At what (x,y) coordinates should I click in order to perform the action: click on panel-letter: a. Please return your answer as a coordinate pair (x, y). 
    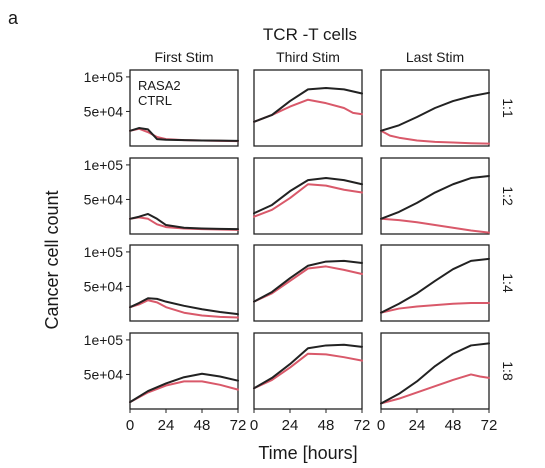
    Looking at the image, I should click on (13, 18).